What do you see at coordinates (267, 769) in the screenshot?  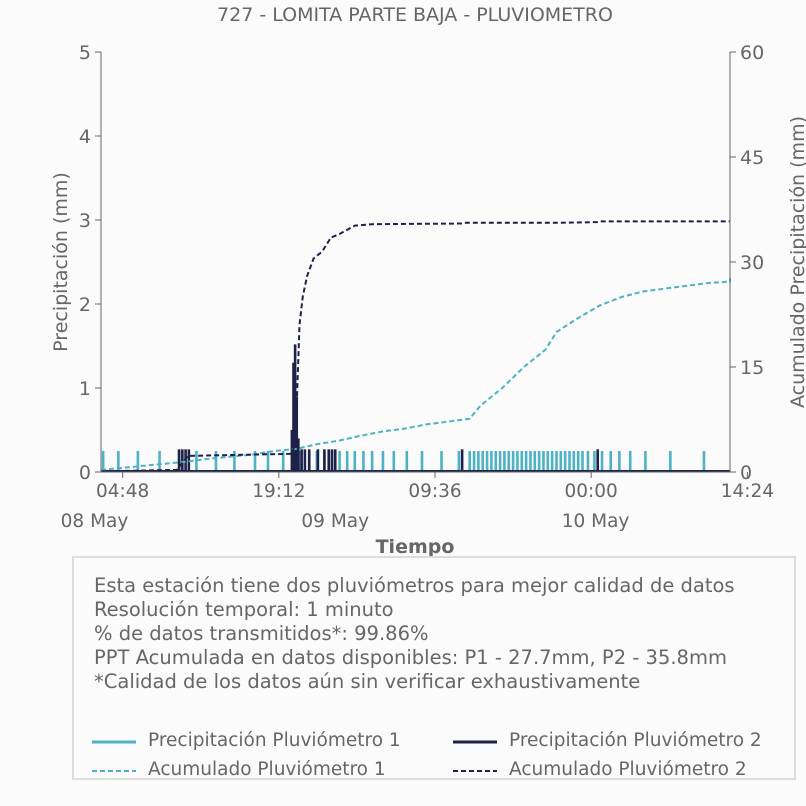 I see `legend-label-cum-p1: Acumulado Pluviómetro 1` at bounding box center [267, 769].